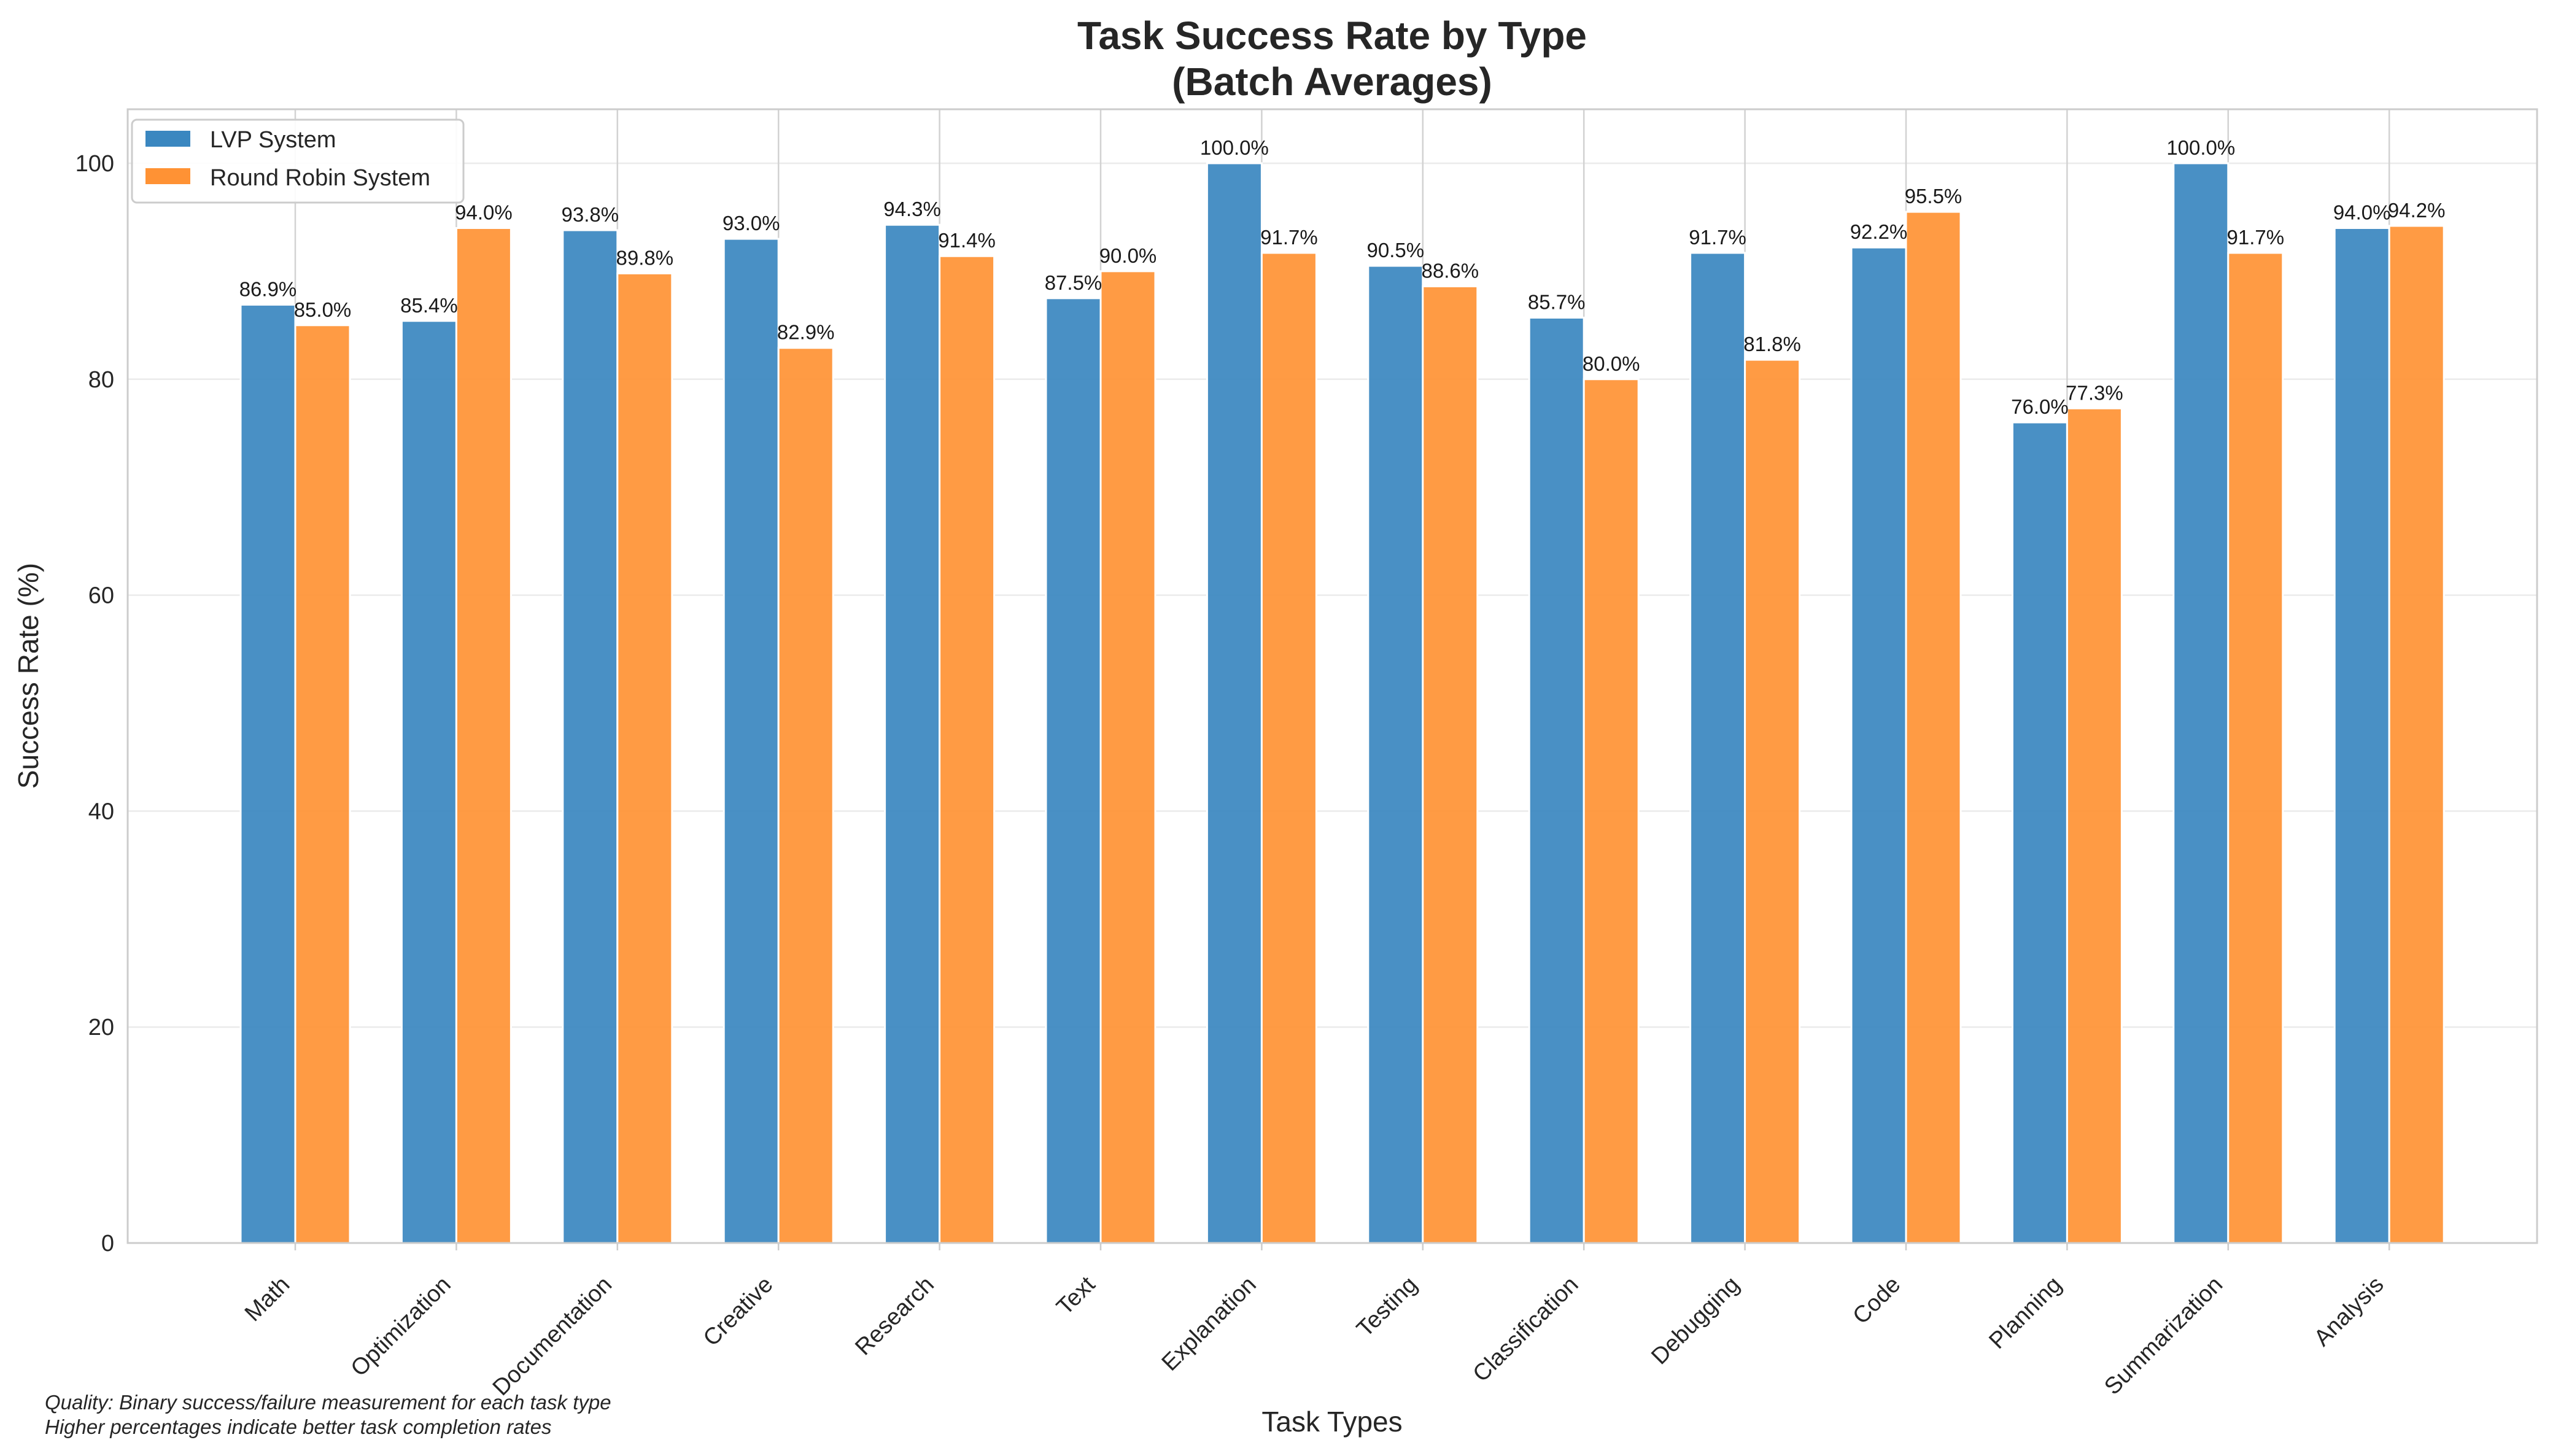 This screenshot has width=2561, height=1456. What do you see at coordinates (101, 811) in the screenshot?
I see `y-tick-label: 40` at bounding box center [101, 811].